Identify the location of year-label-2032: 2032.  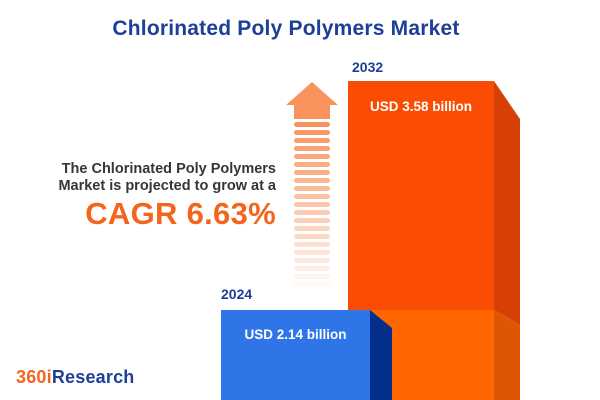
(368, 67).